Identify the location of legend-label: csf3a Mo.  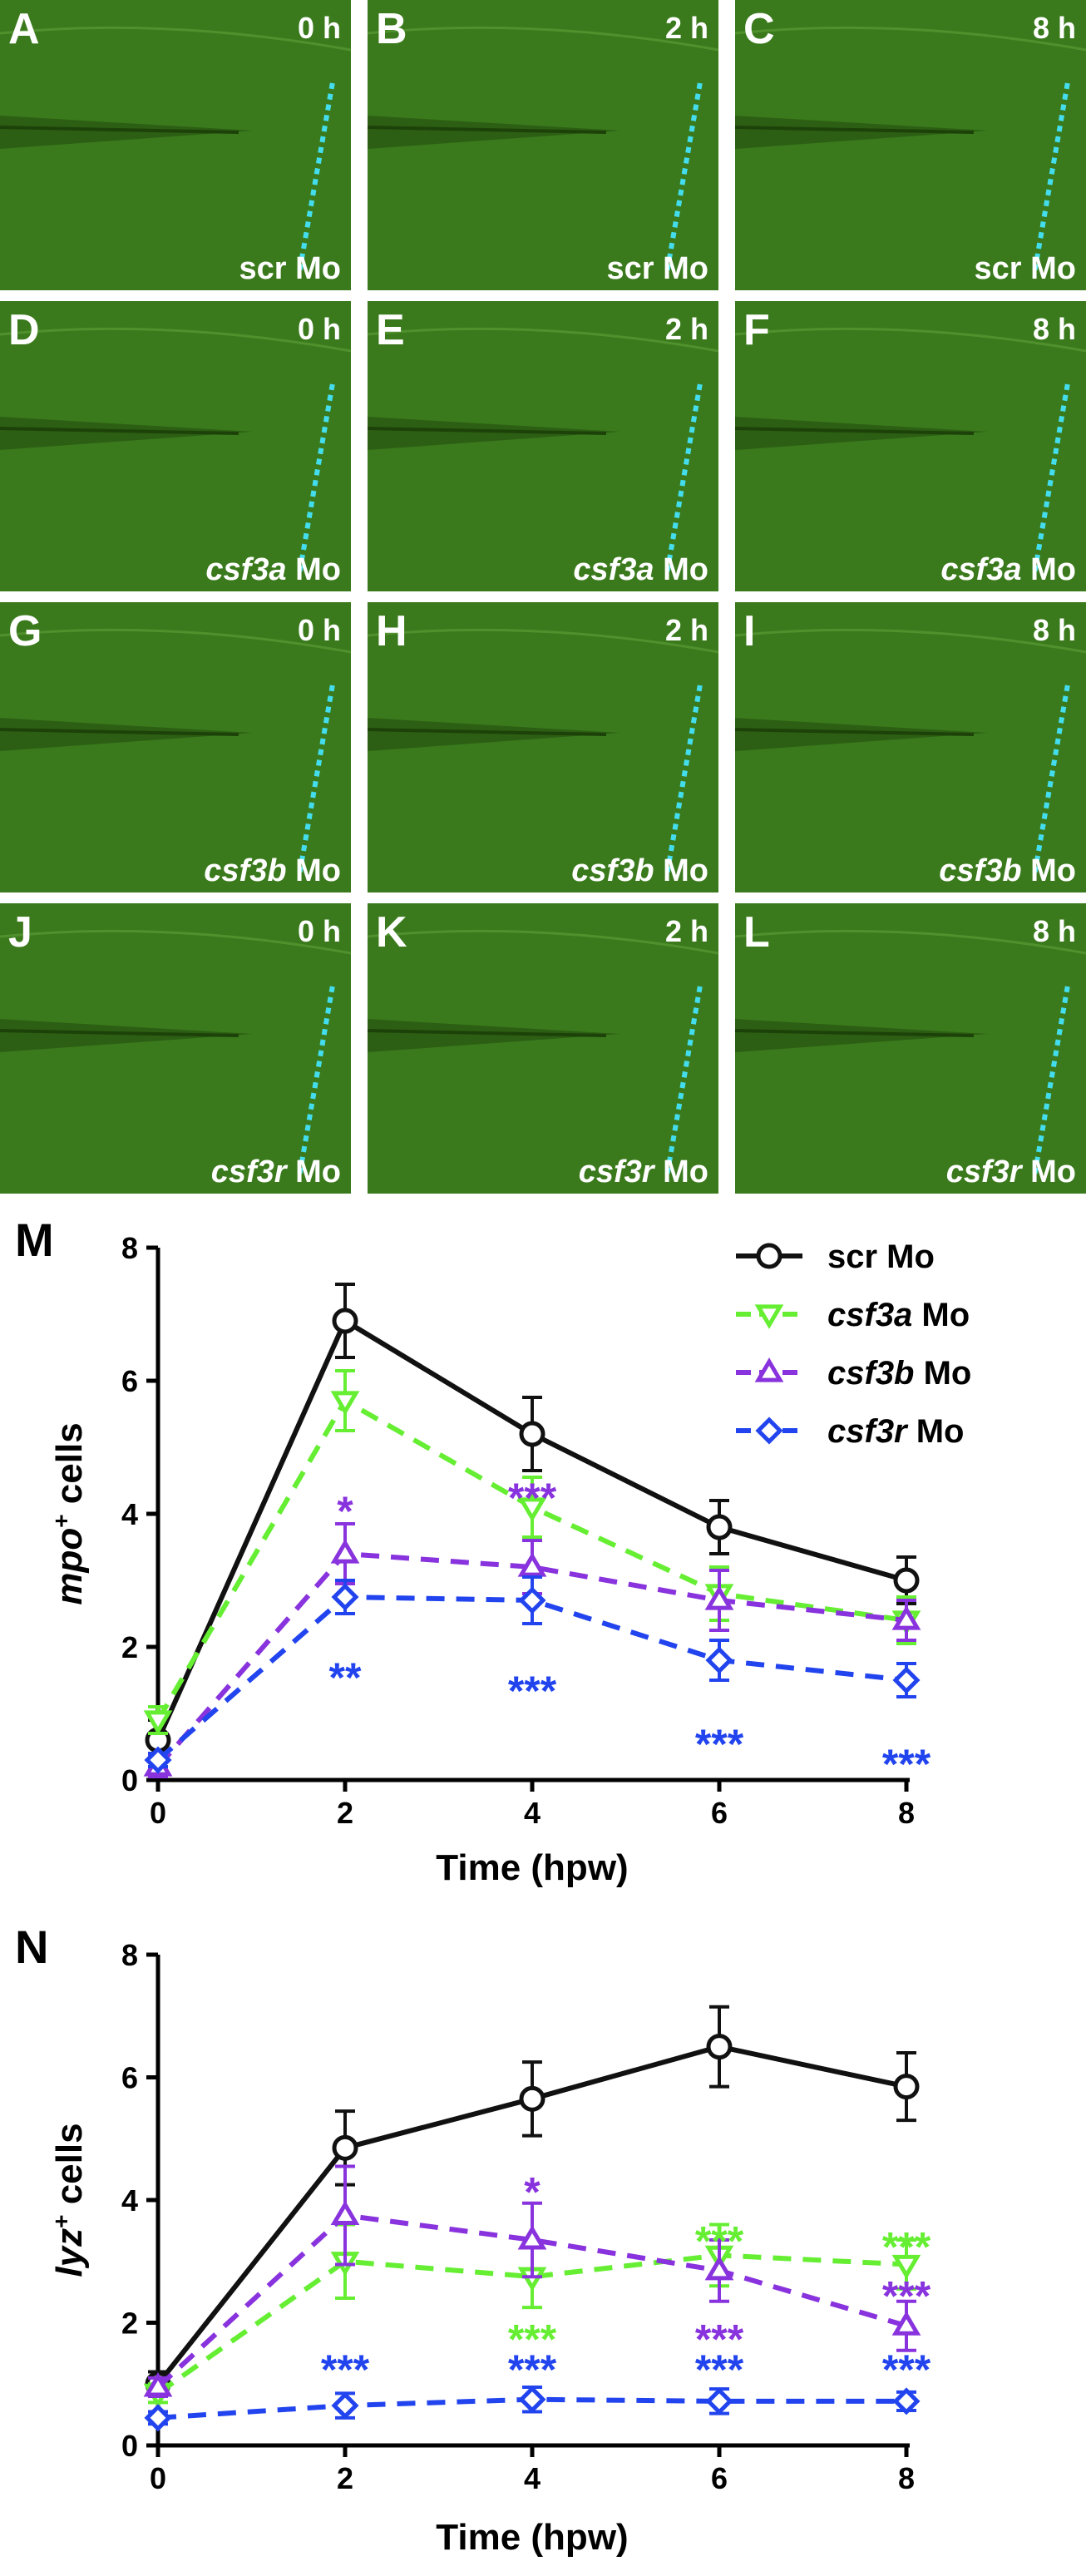
(898, 1315).